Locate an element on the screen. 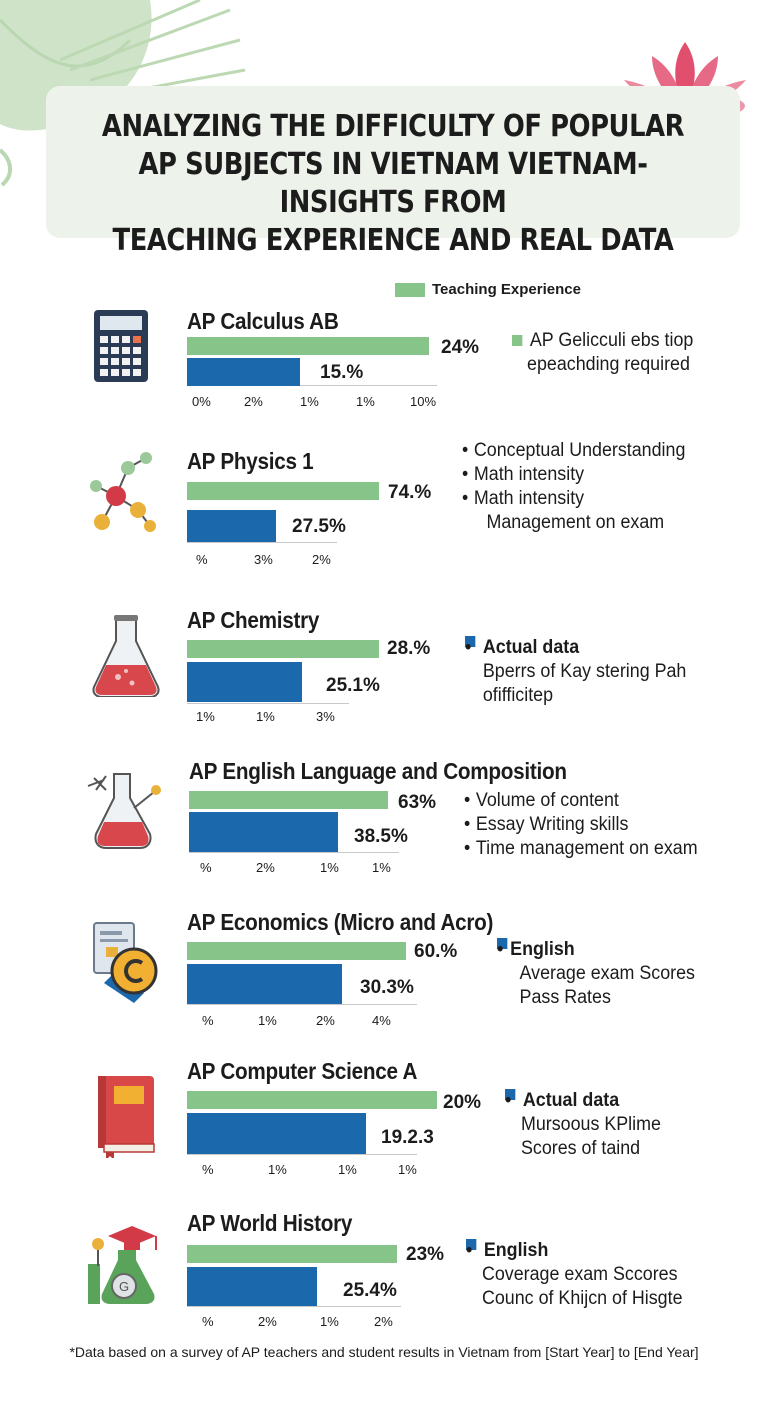  note-line: epeachding required is located at coordinates (608, 364).